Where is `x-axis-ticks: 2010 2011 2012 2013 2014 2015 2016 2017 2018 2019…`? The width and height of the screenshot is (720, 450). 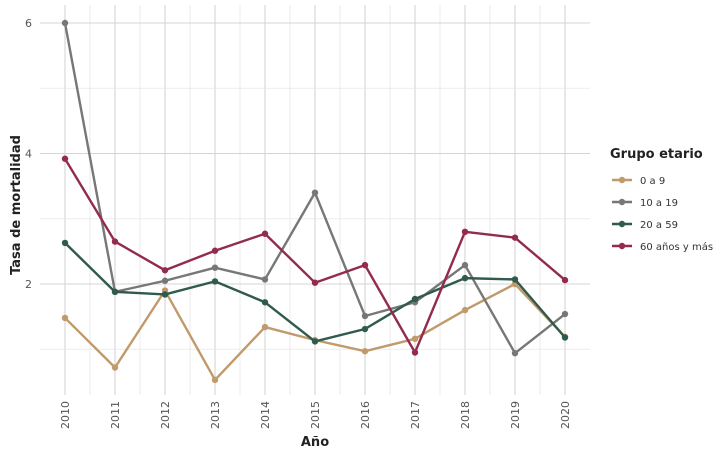
x-axis-ticks: 2010 2011 2012 2013 2014 2015 2016 2017 2018 2019… is located at coordinates (315, 415).